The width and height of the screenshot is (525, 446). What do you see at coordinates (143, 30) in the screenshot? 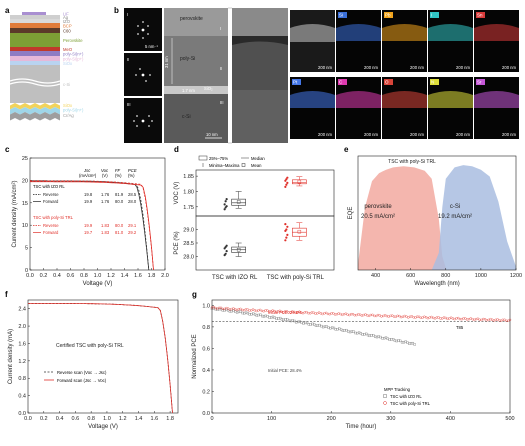
I see `fft-center-spot` at bounding box center [143, 30].